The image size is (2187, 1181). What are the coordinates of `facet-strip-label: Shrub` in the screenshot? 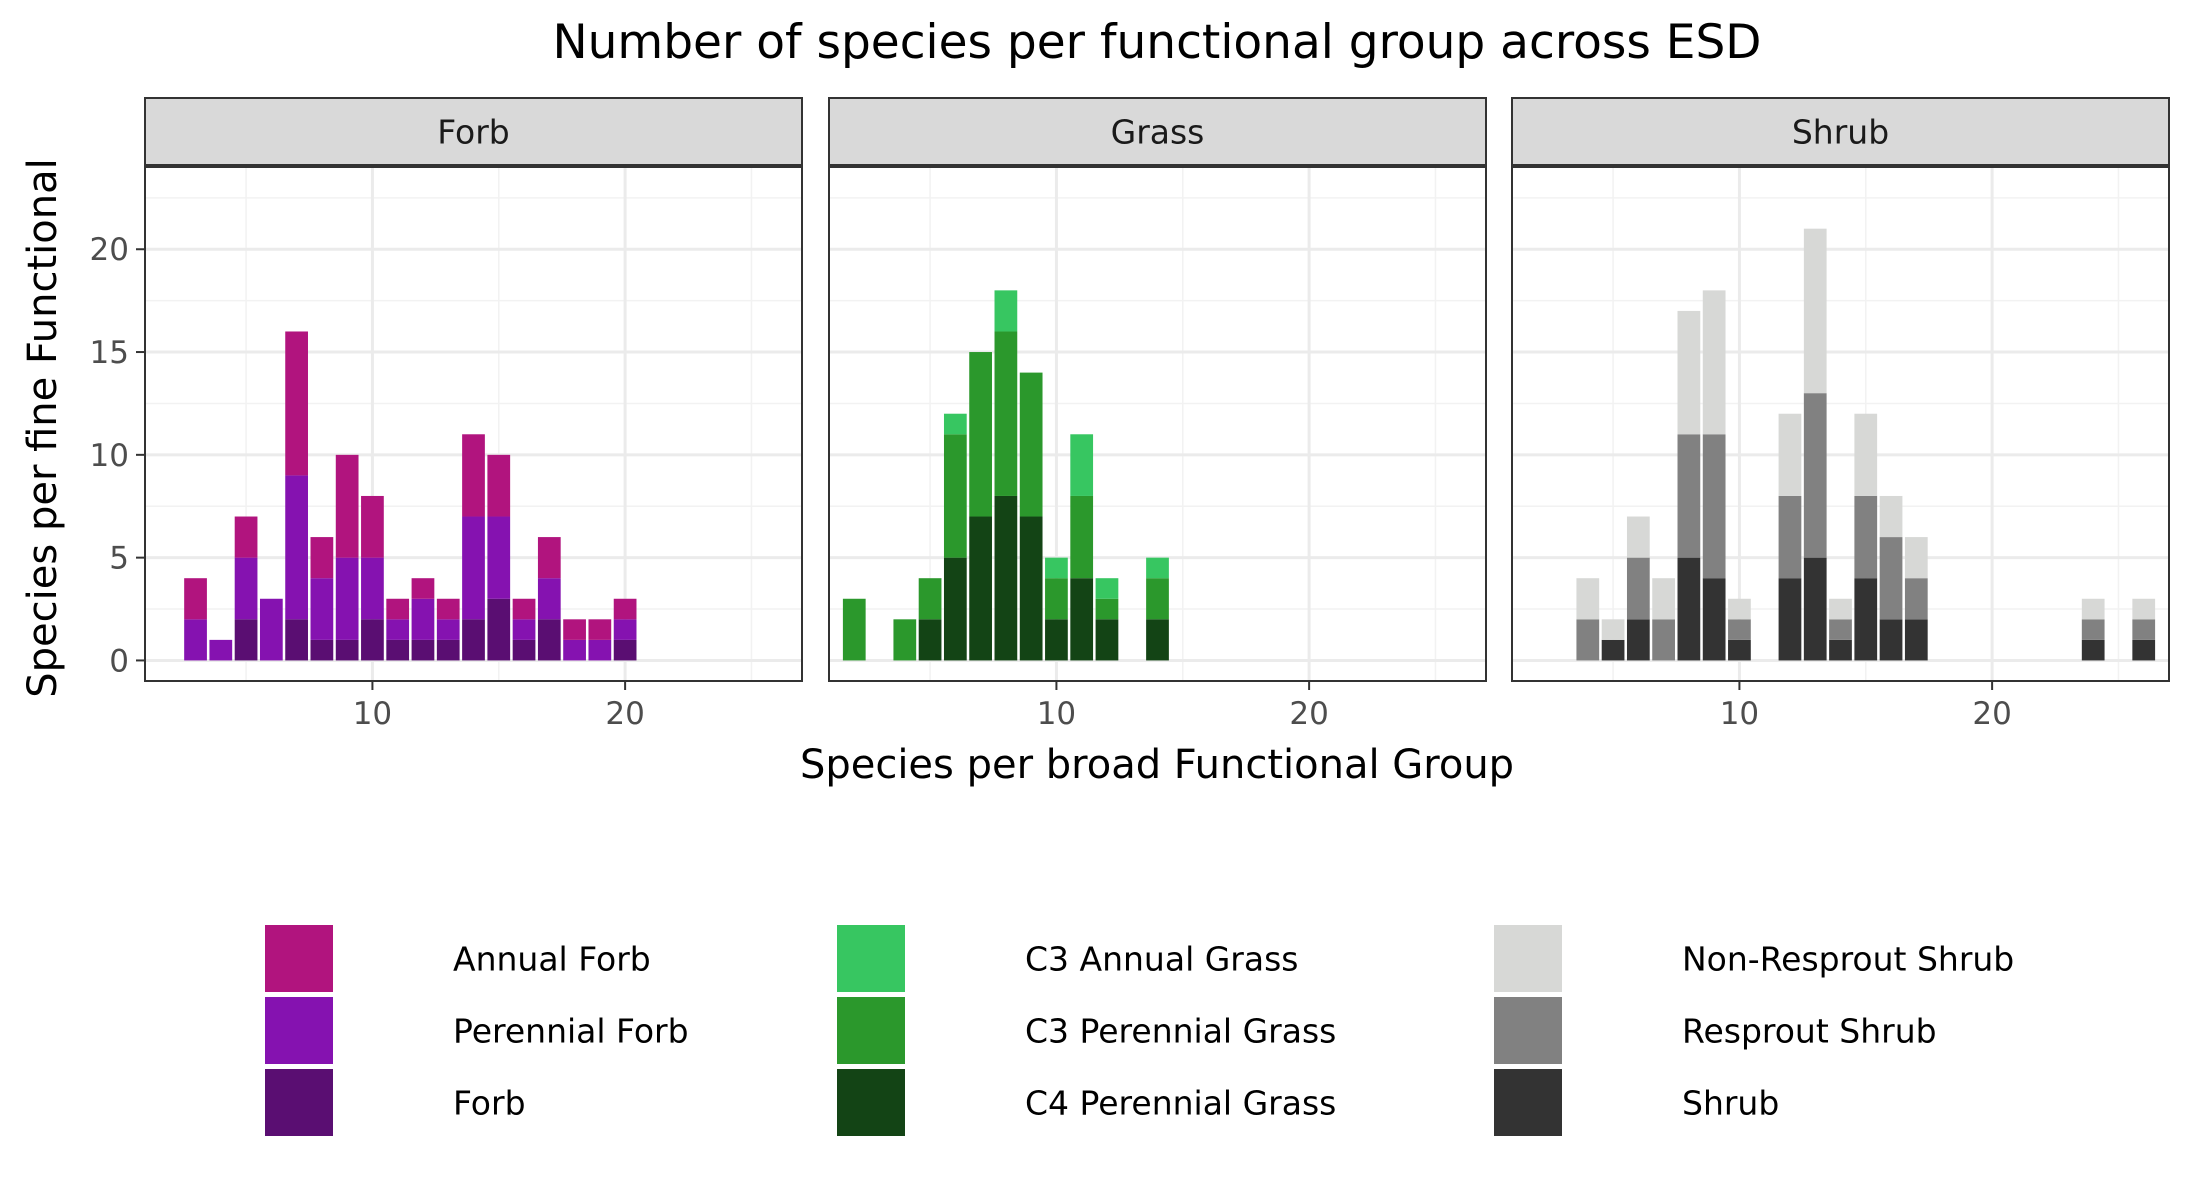 It's located at (1840, 132).